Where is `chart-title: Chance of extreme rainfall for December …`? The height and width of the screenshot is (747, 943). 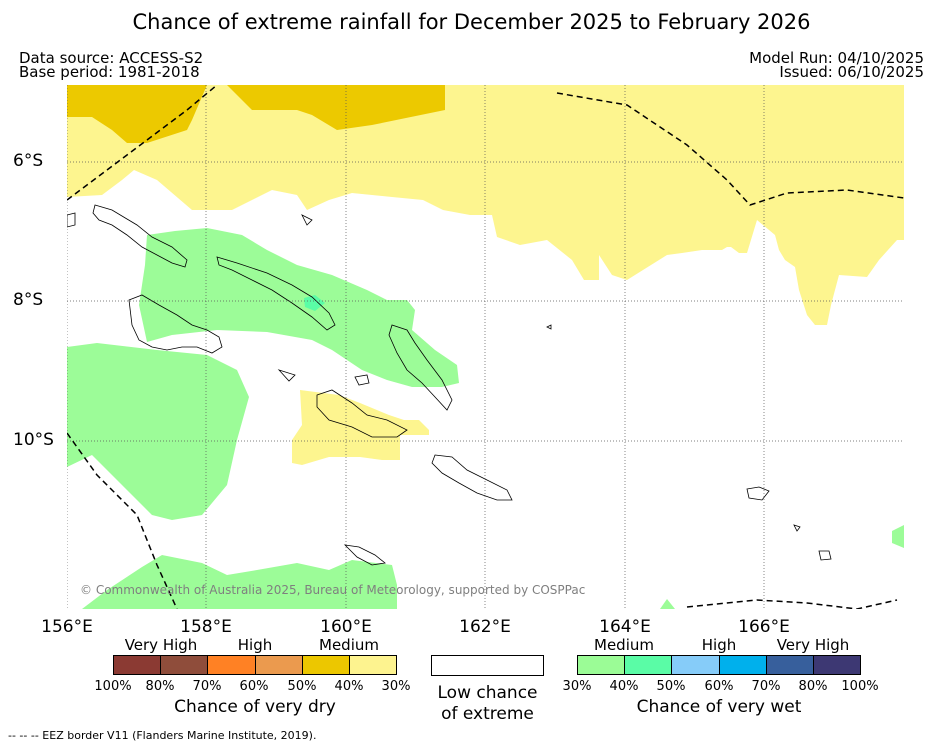
chart-title: Chance of extreme rainfall for December … is located at coordinates (471, 22).